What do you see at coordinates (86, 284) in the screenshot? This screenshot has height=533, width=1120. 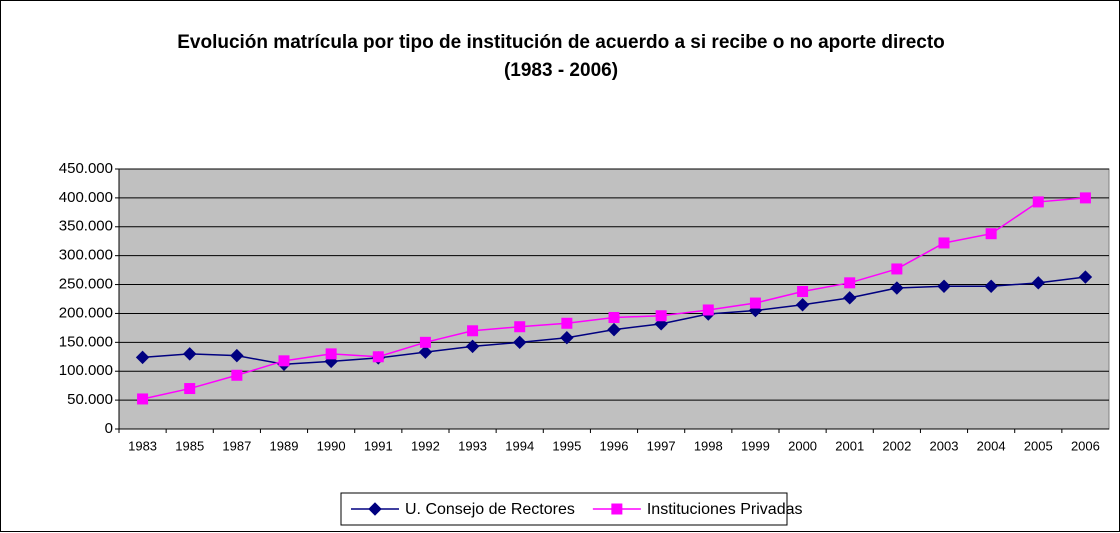 I see `y-tick-label: 250.000` at bounding box center [86, 284].